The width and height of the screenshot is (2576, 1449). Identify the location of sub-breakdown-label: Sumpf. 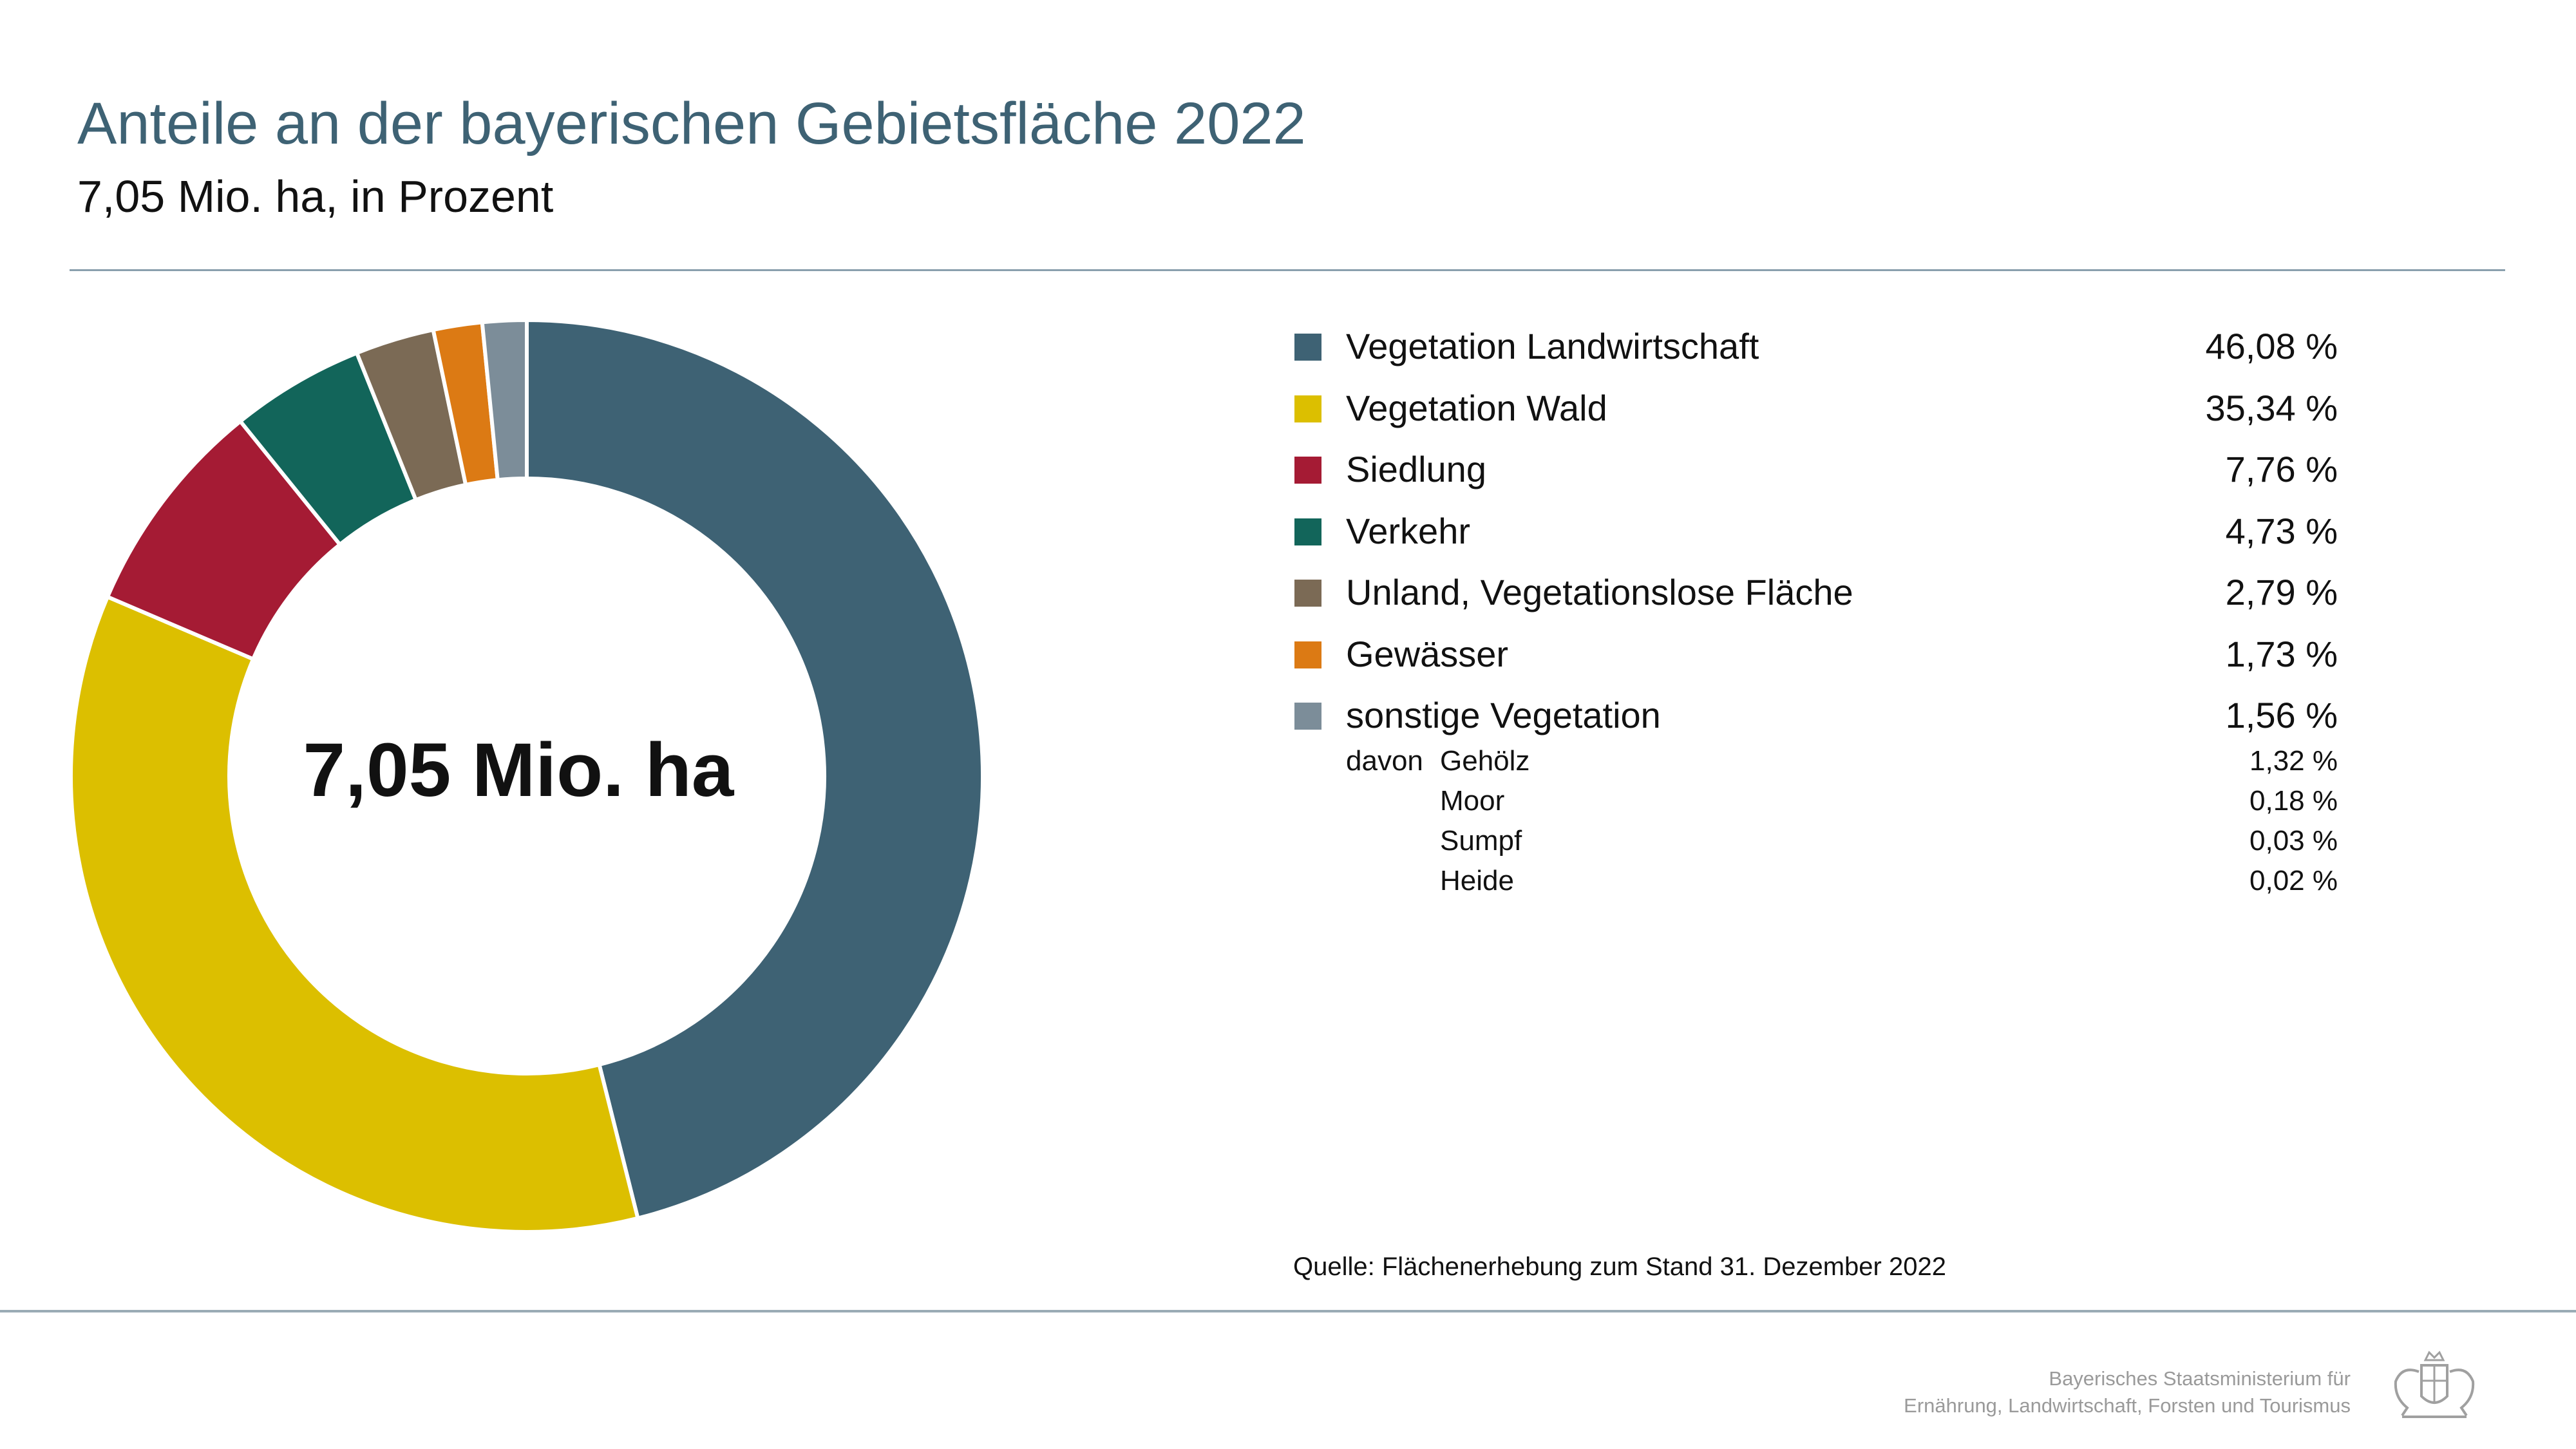
(1481, 841).